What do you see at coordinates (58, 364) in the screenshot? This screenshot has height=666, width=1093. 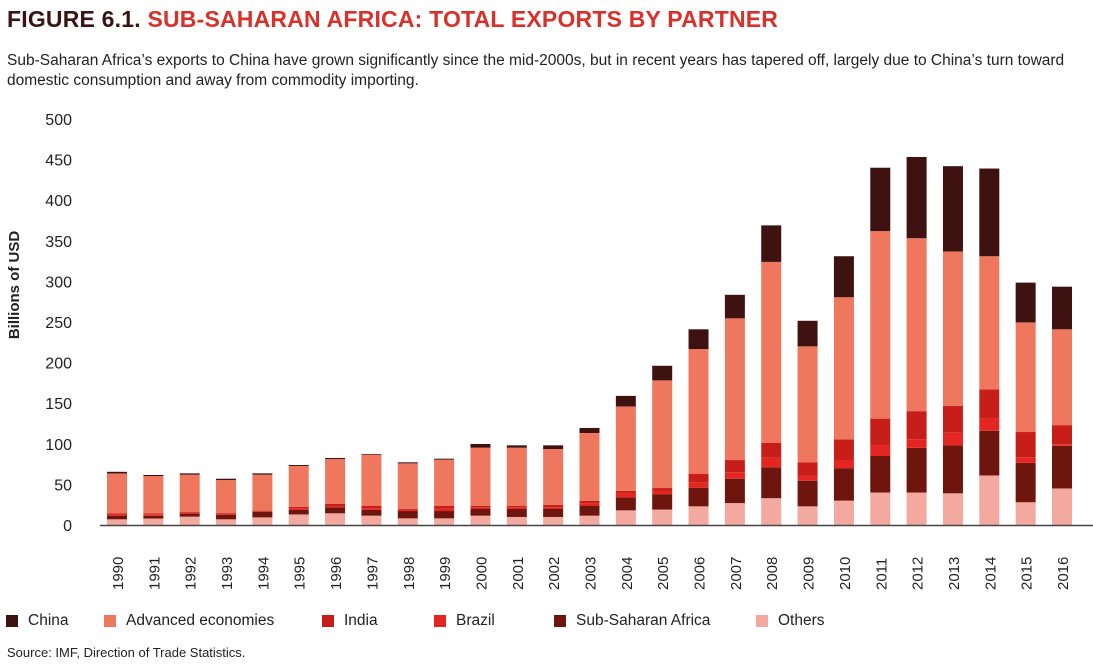 I see `y-tick-label: 200` at bounding box center [58, 364].